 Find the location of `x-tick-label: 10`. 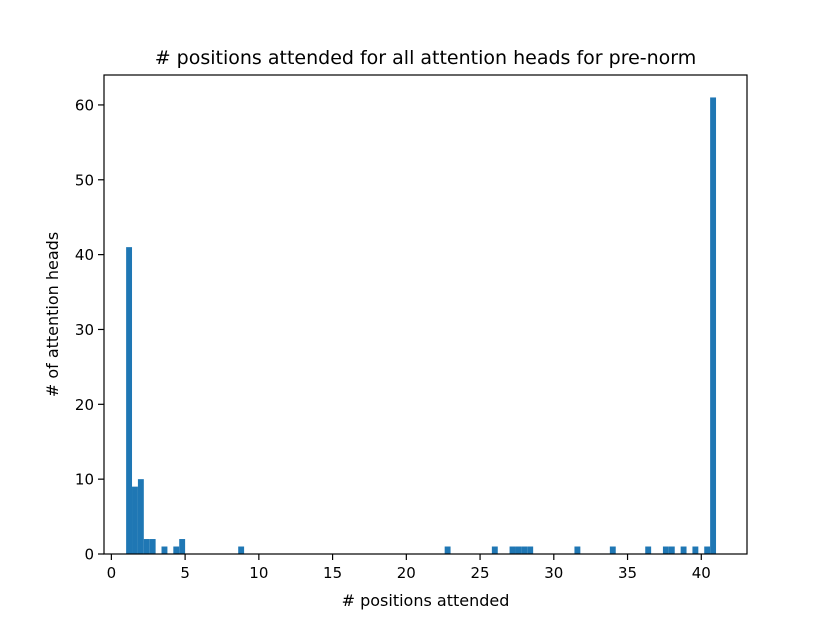

x-tick-label: 10 is located at coordinates (258, 573).